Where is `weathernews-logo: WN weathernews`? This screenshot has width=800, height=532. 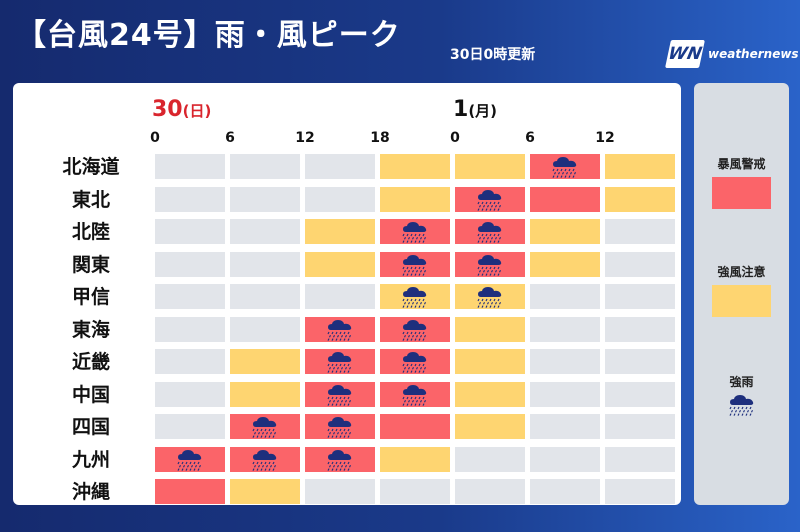 weathernews-logo: WN weathernews is located at coordinates (732, 54).